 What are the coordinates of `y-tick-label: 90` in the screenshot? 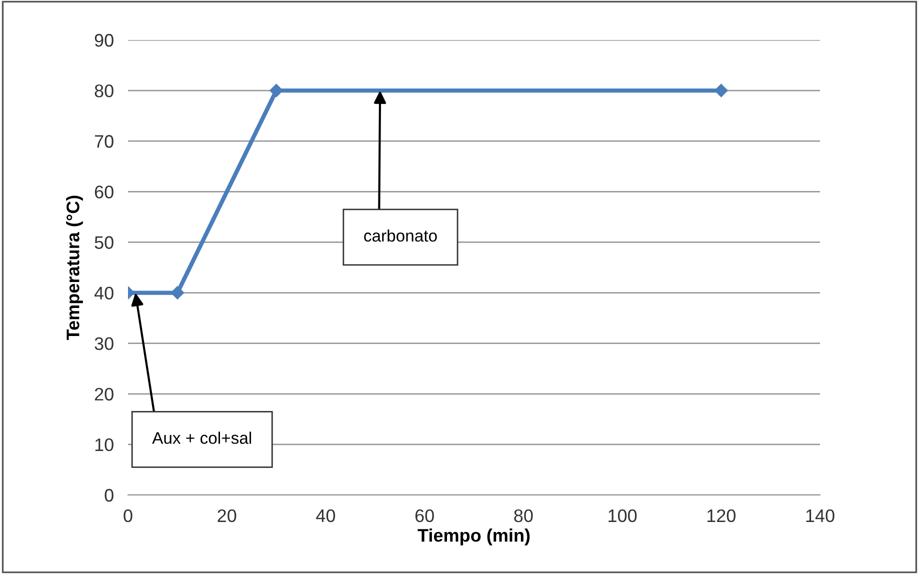 It's located at (104, 40).